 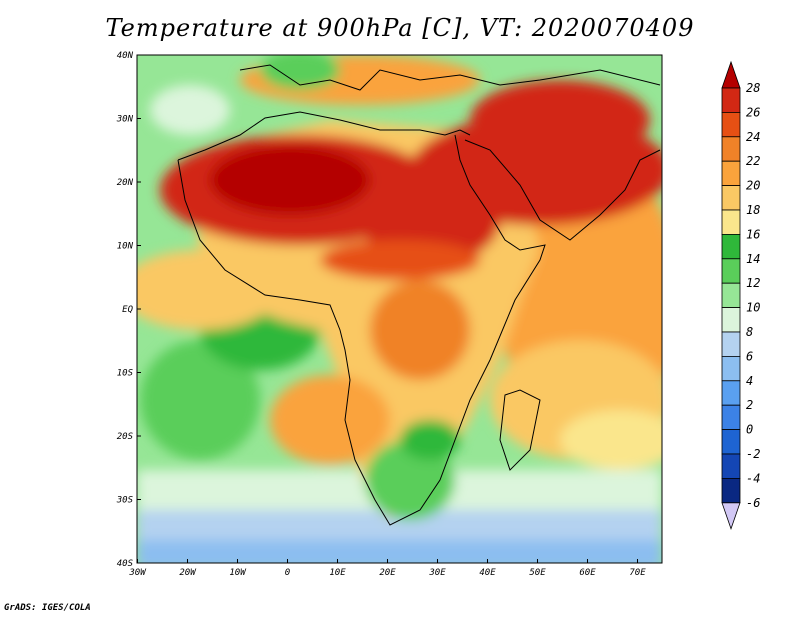 I want to click on lon-tick-label: 30E, so click(x=437, y=573).